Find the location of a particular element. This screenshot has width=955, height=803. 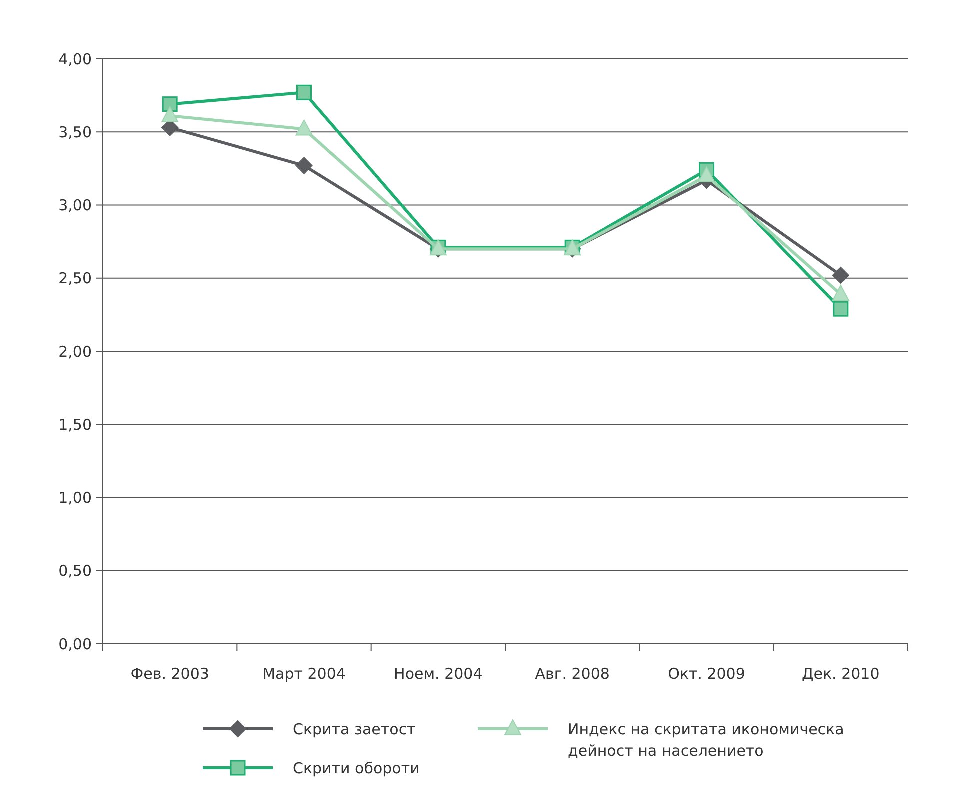

y-tick-label: 2,00 is located at coordinates (75, 351).